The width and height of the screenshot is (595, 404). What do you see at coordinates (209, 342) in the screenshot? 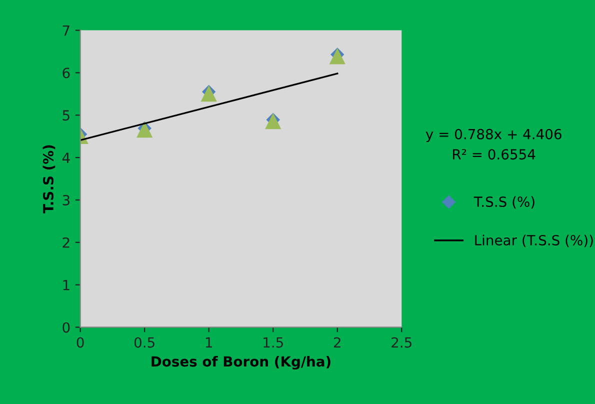
I see `x-tick-label: 1` at bounding box center [209, 342].